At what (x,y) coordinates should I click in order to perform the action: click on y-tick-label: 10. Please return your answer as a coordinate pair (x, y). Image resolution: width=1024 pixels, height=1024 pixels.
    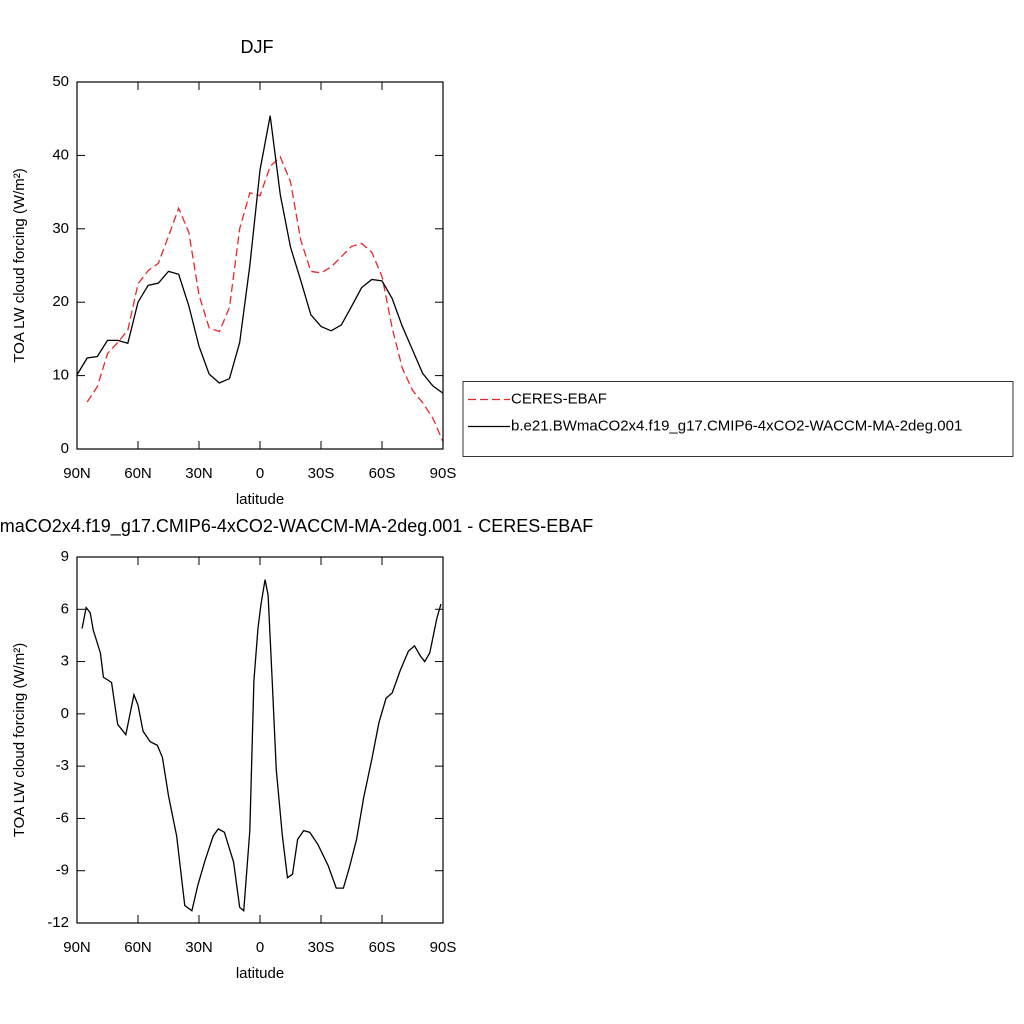
    Looking at the image, I should click on (60, 375).